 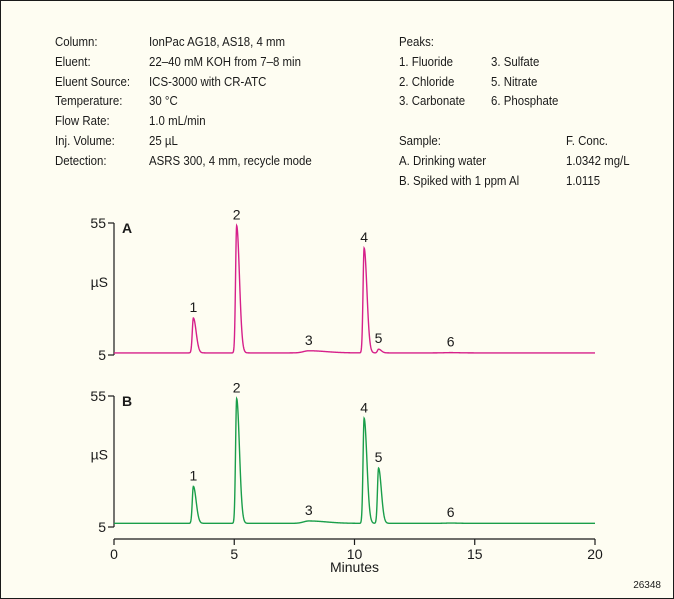 What do you see at coordinates (76, 41) in the screenshot?
I see `condition-label: Column:` at bounding box center [76, 41].